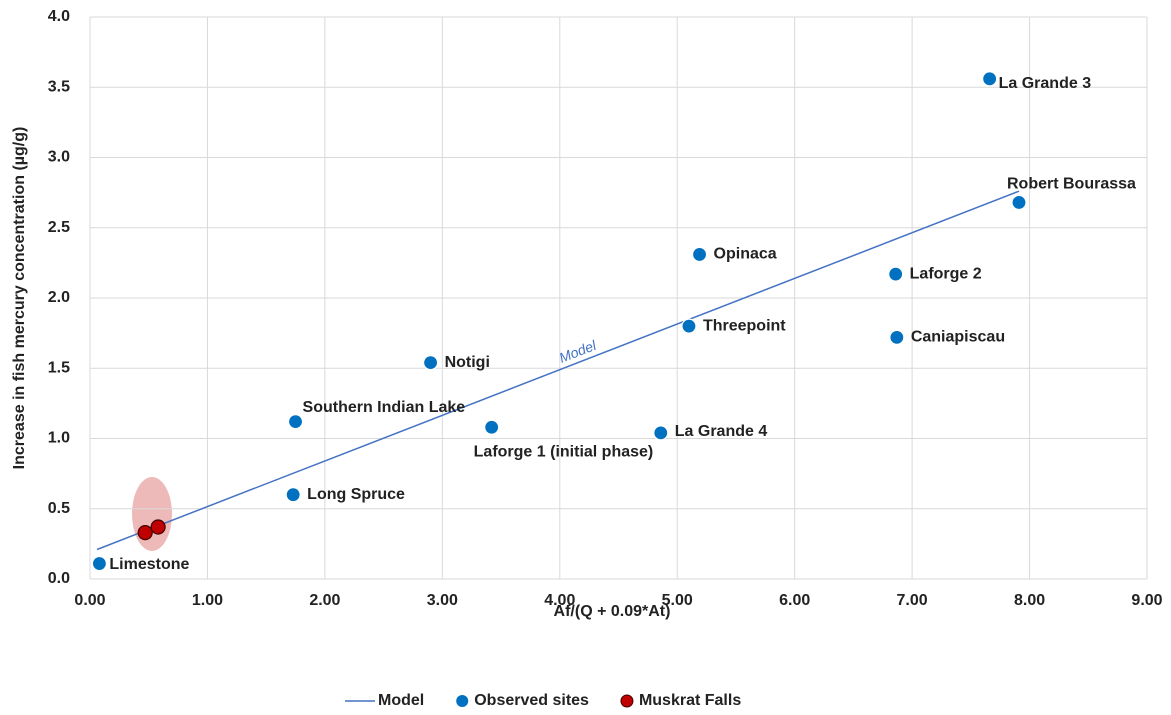 The width and height of the screenshot is (1171, 715). What do you see at coordinates (59, 438) in the screenshot?
I see `y-tick-label: 1.0` at bounding box center [59, 438].